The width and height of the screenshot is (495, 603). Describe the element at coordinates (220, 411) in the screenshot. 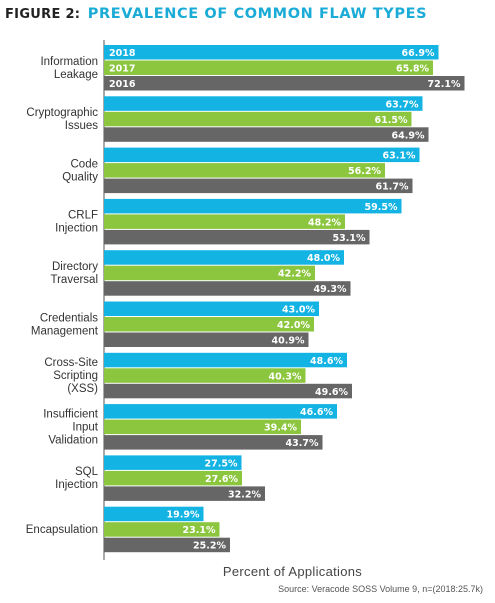

I see `bar-insufficient-input-validation-2018` at that location.